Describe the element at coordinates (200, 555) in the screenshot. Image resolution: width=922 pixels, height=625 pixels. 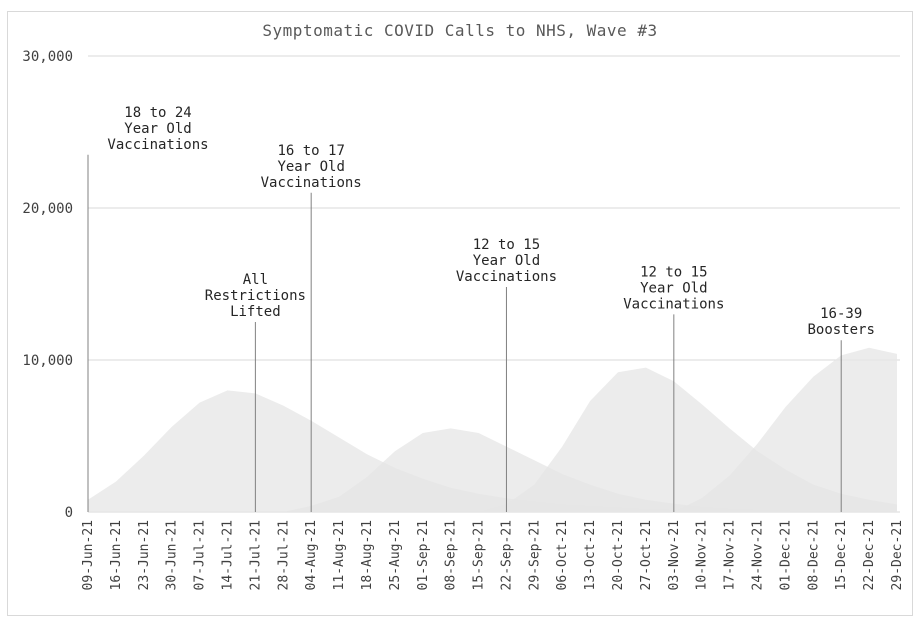
I see `x-tick-label: 07-Jul-21` at that location.